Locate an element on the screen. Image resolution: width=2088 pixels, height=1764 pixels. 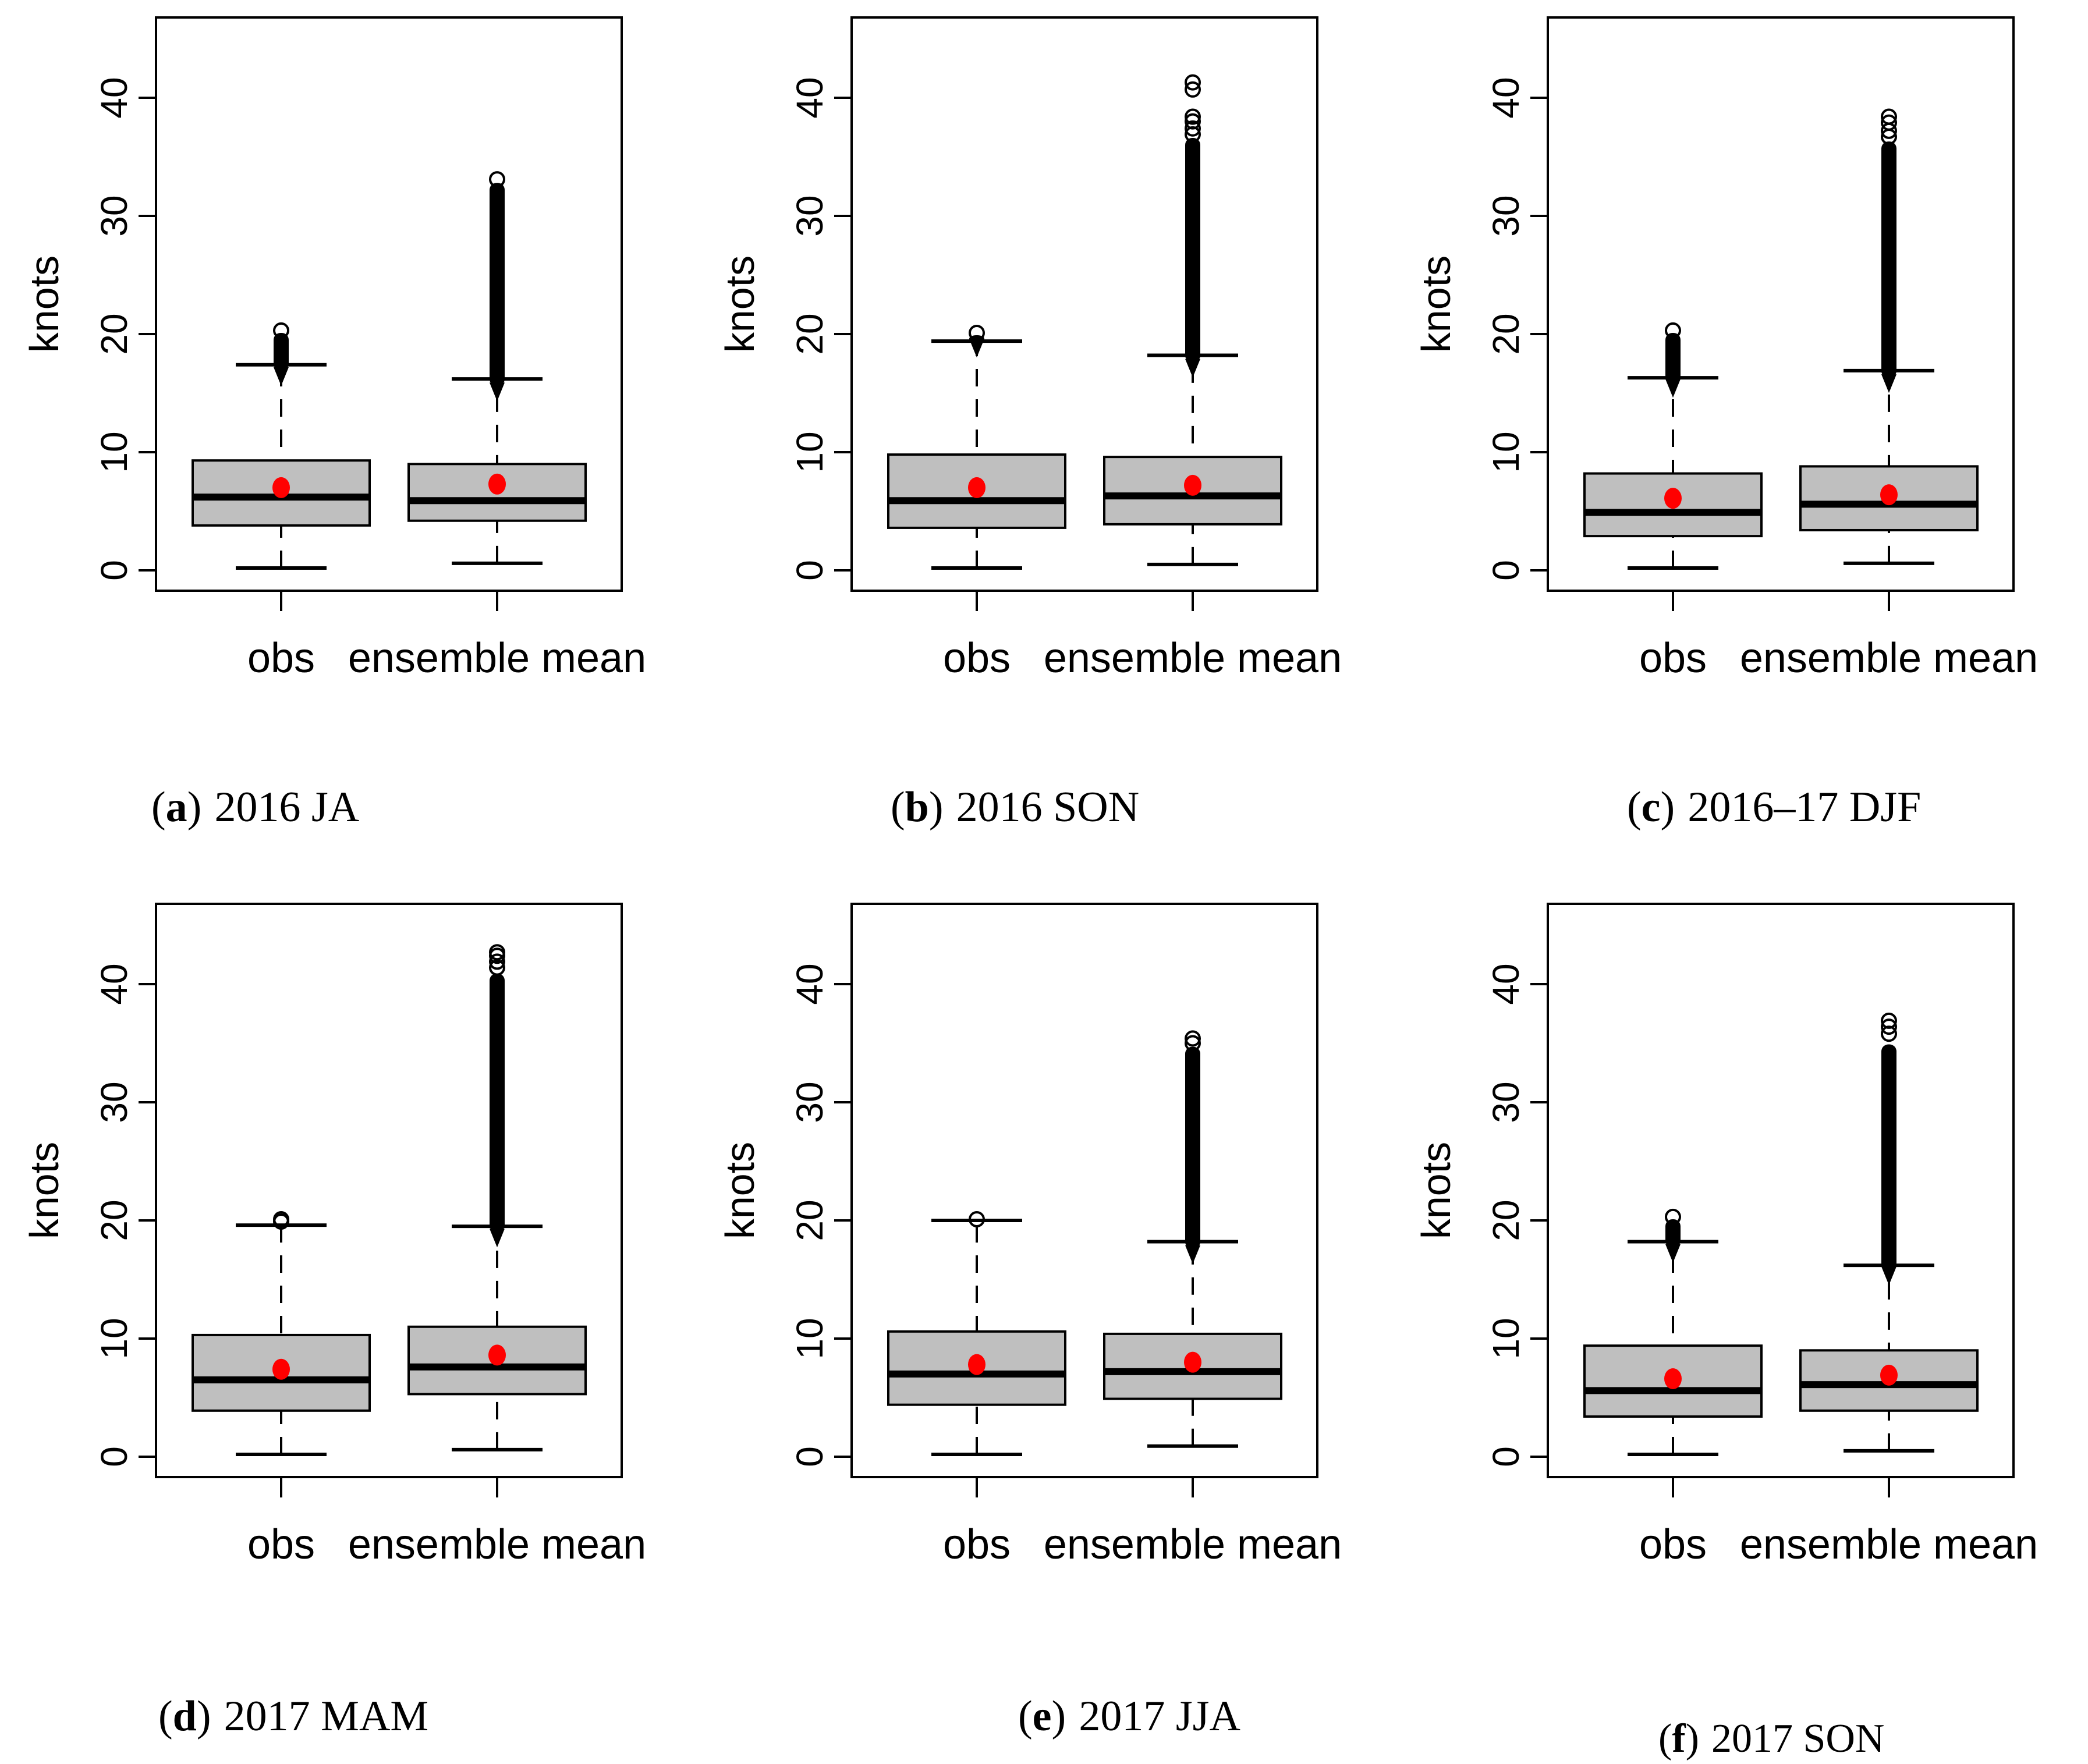
caption-panel-b: (b) 2016 SON is located at coordinates (1044, 805).